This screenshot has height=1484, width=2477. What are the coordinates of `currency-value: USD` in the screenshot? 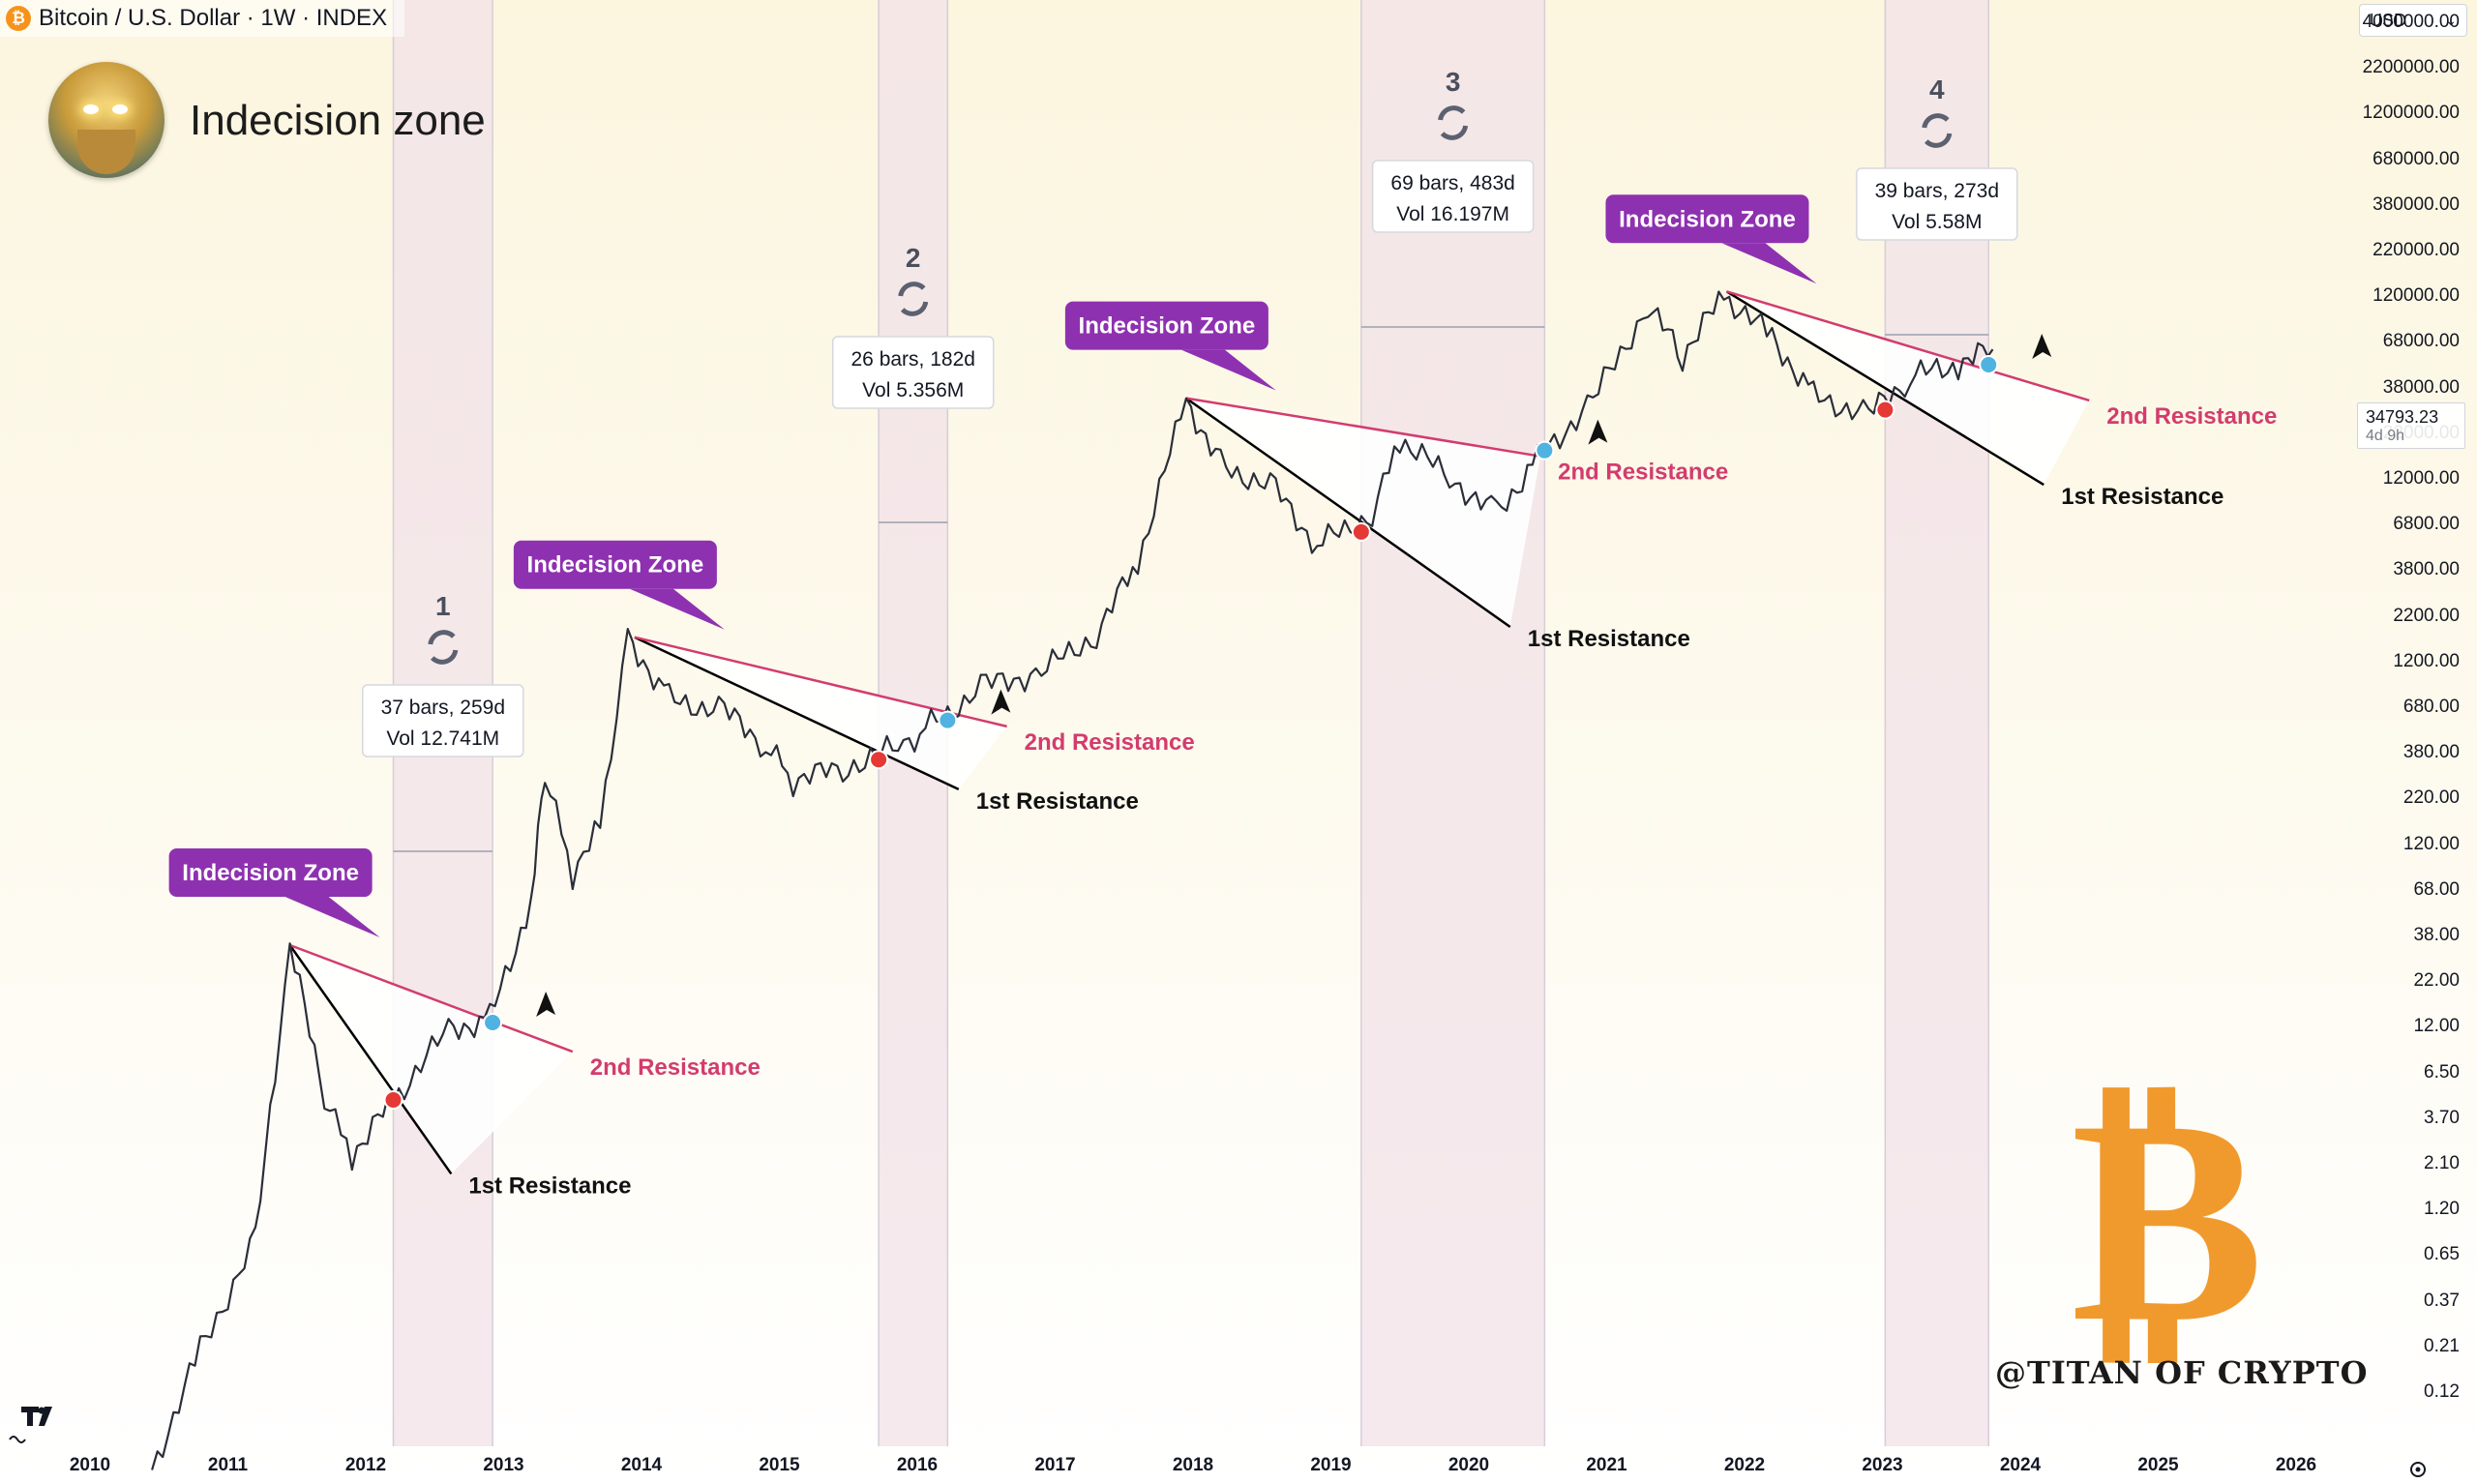 It's located at (2388, 20).